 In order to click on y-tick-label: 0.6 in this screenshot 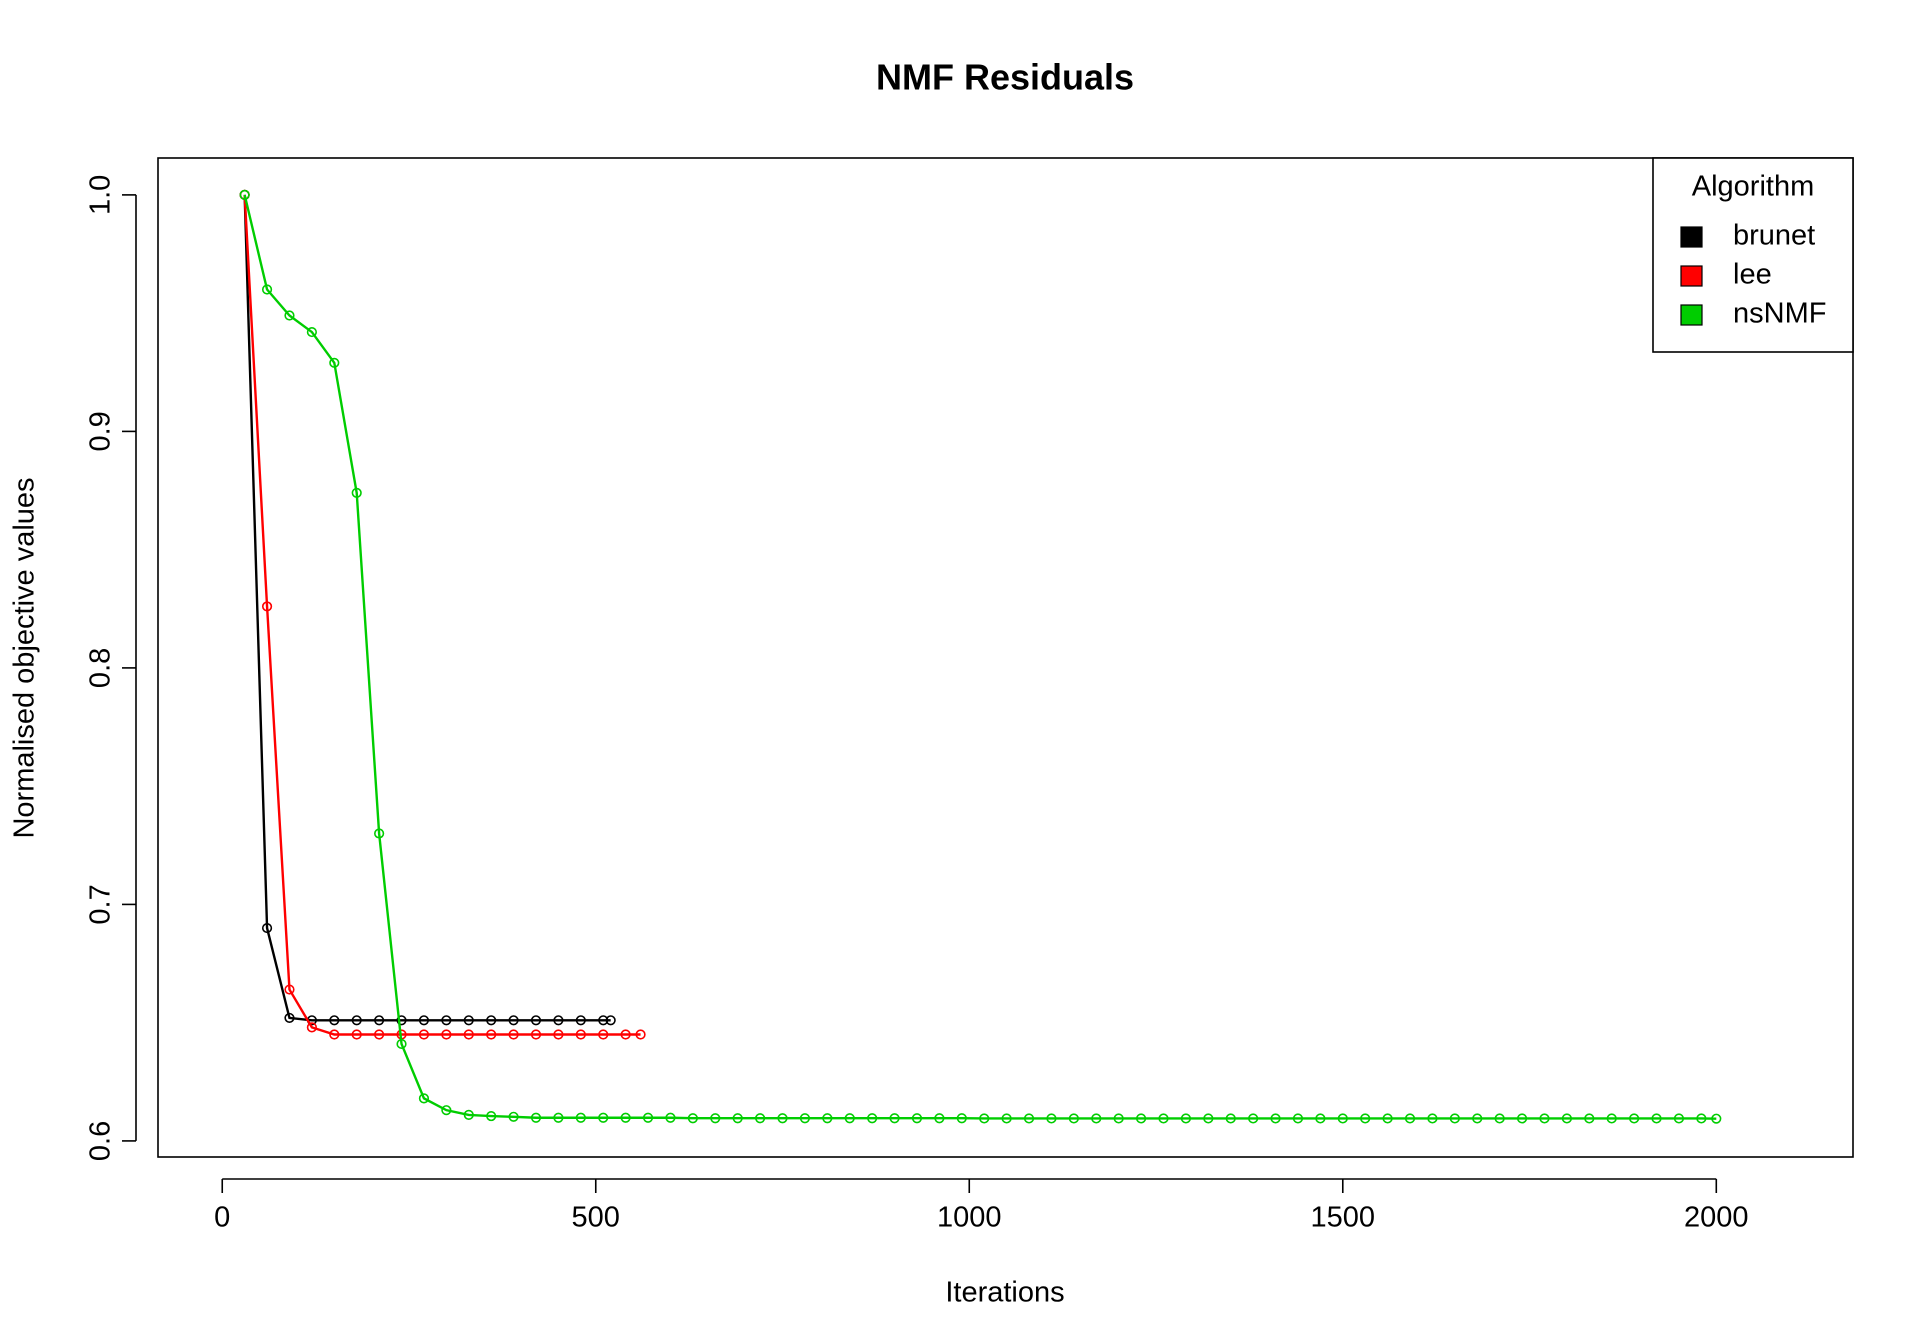, I will do `click(101, 1141)`.